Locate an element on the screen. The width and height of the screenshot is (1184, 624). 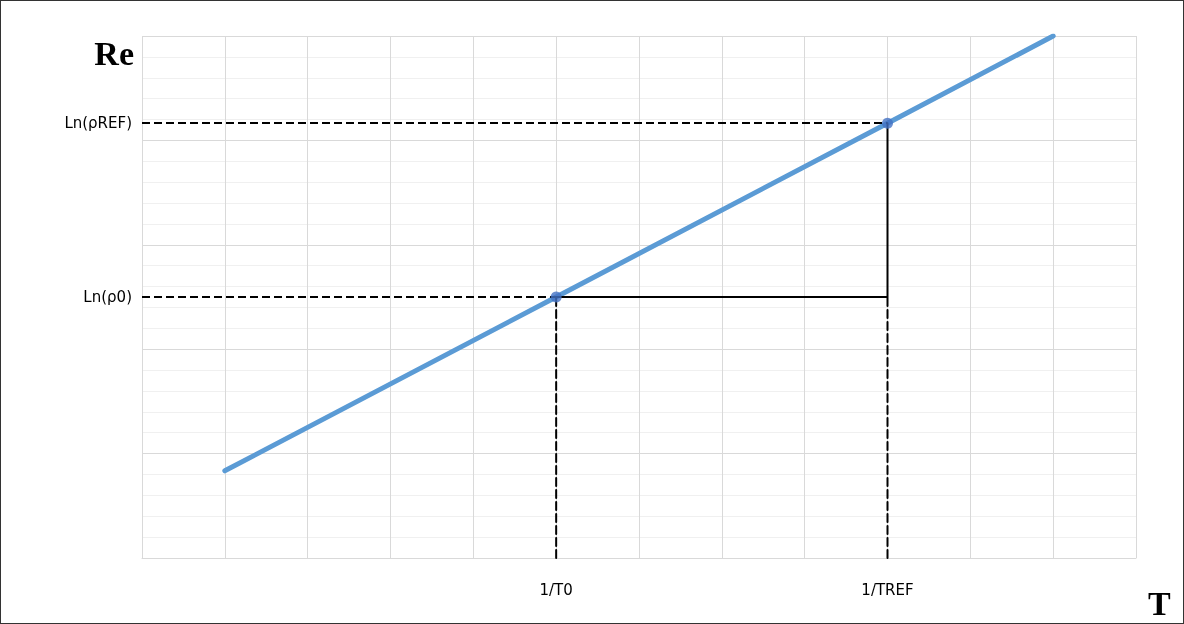
ref-line-label: Ln(ρ0) is located at coordinates (107, 297).